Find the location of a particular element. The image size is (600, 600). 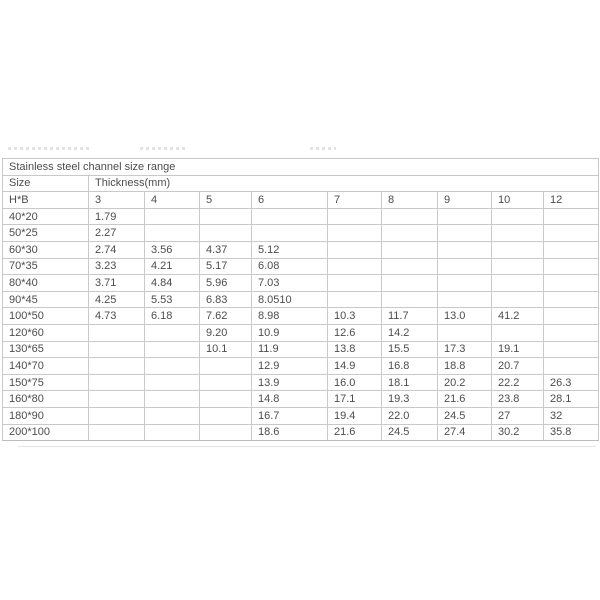

table-title-row: Stainless steel channel size range is located at coordinates (300, 167).